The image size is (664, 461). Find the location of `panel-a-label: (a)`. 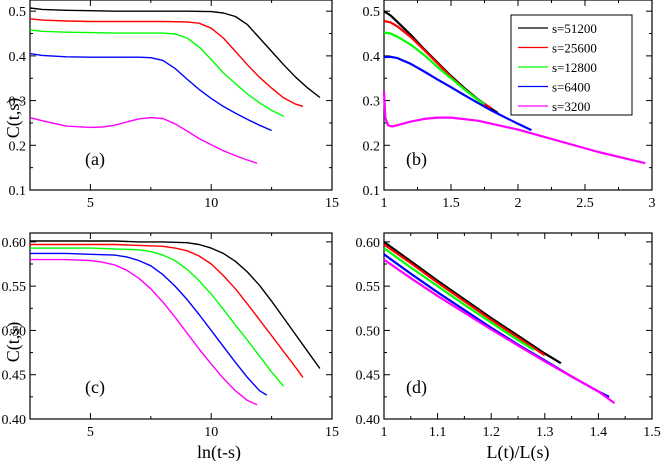

panel-a-label: (a) is located at coordinates (95, 159).